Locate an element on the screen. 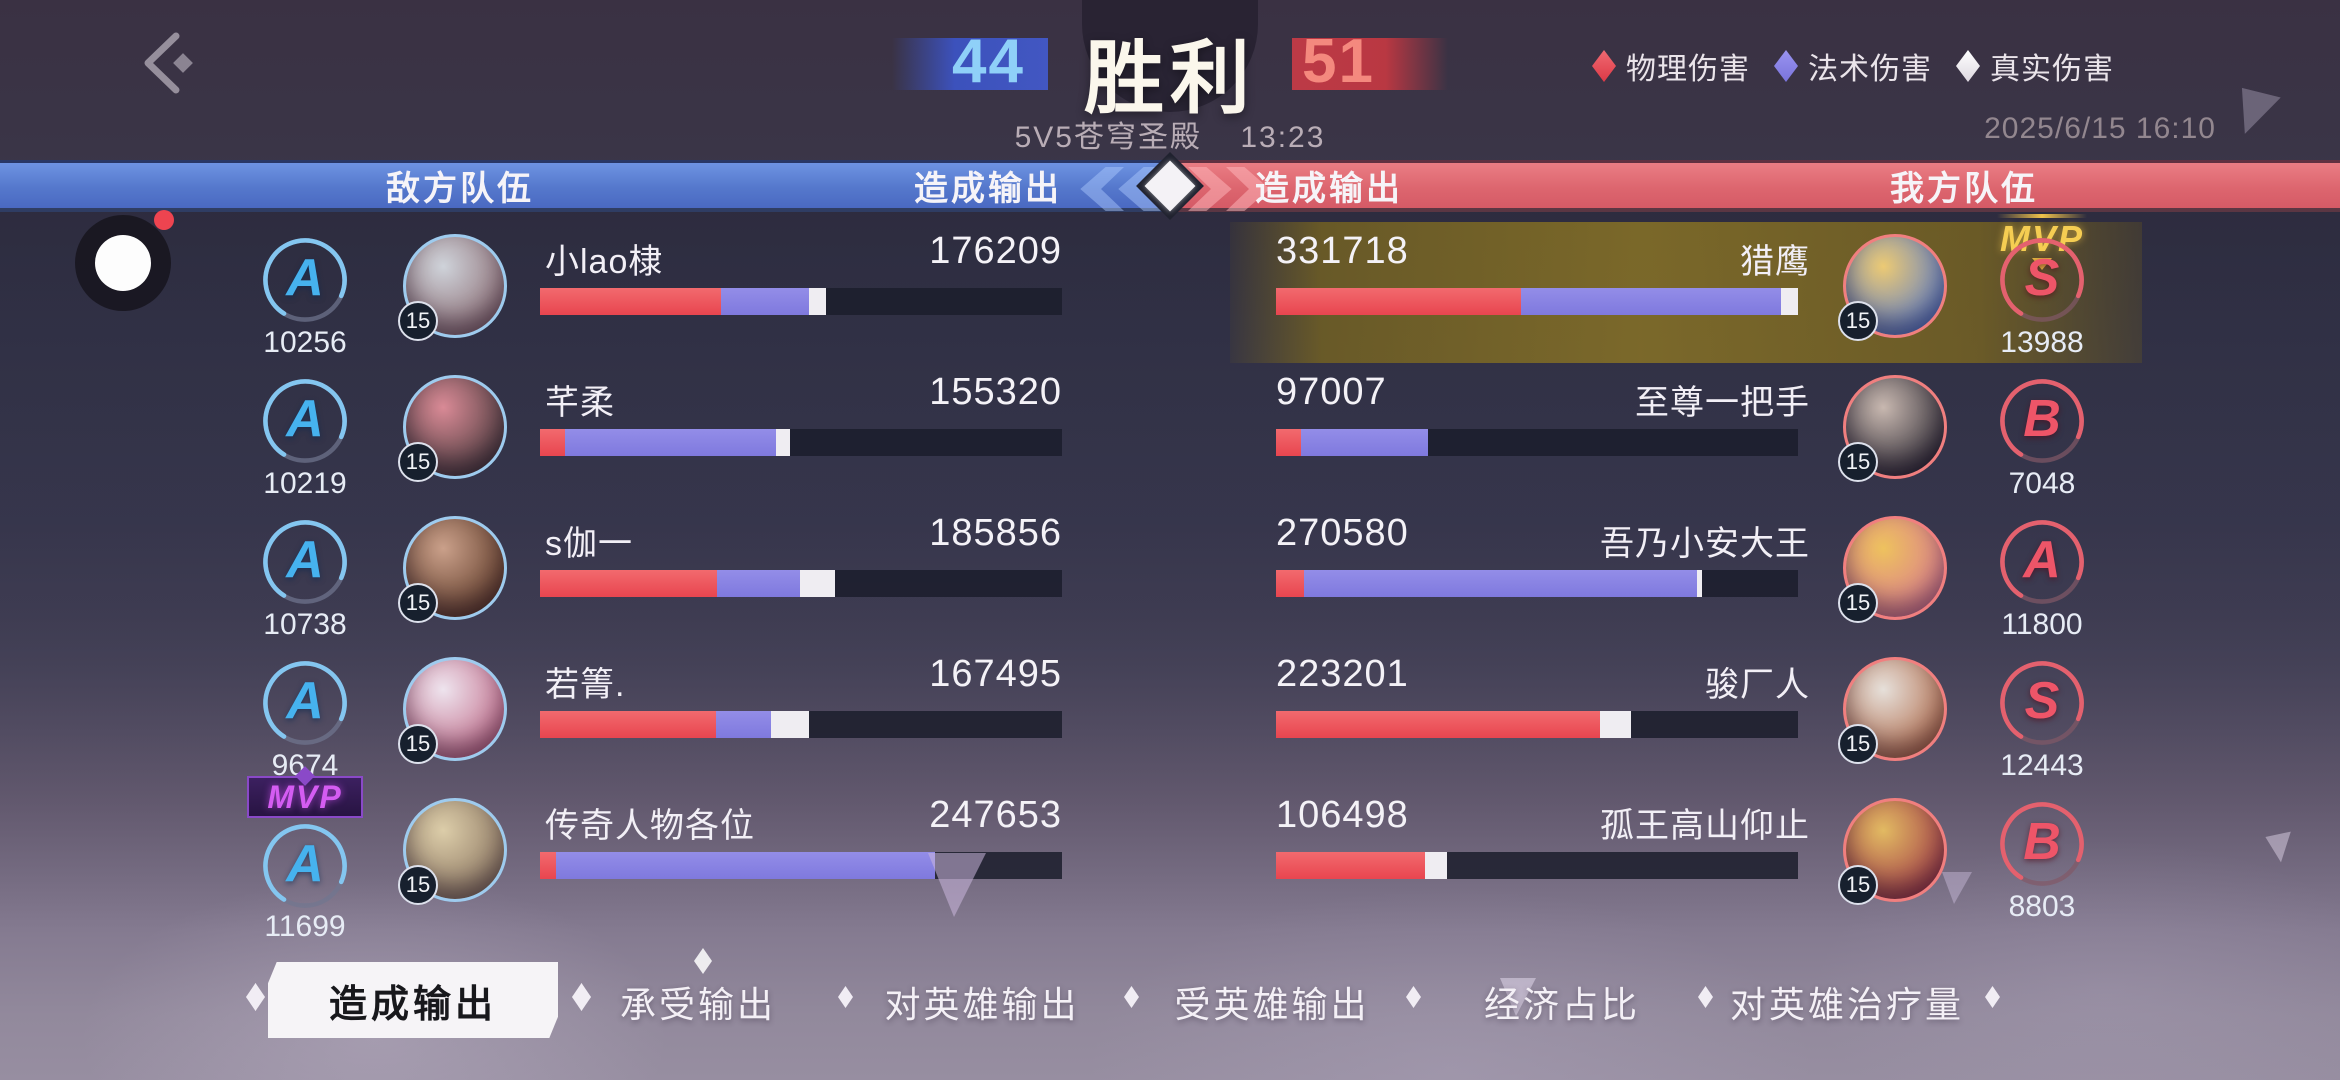 The height and width of the screenshot is (1080, 2340). table-row: MVP 331718 猎鹰 15 S 13988 is located at coordinates (1170, 290).